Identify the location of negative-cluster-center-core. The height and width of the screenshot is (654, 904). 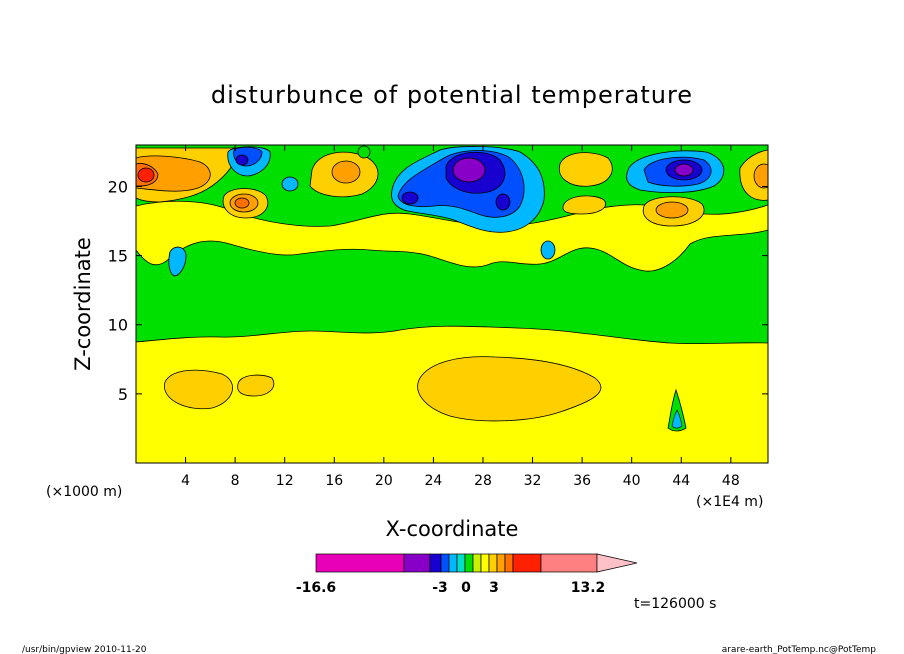
(469, 170).